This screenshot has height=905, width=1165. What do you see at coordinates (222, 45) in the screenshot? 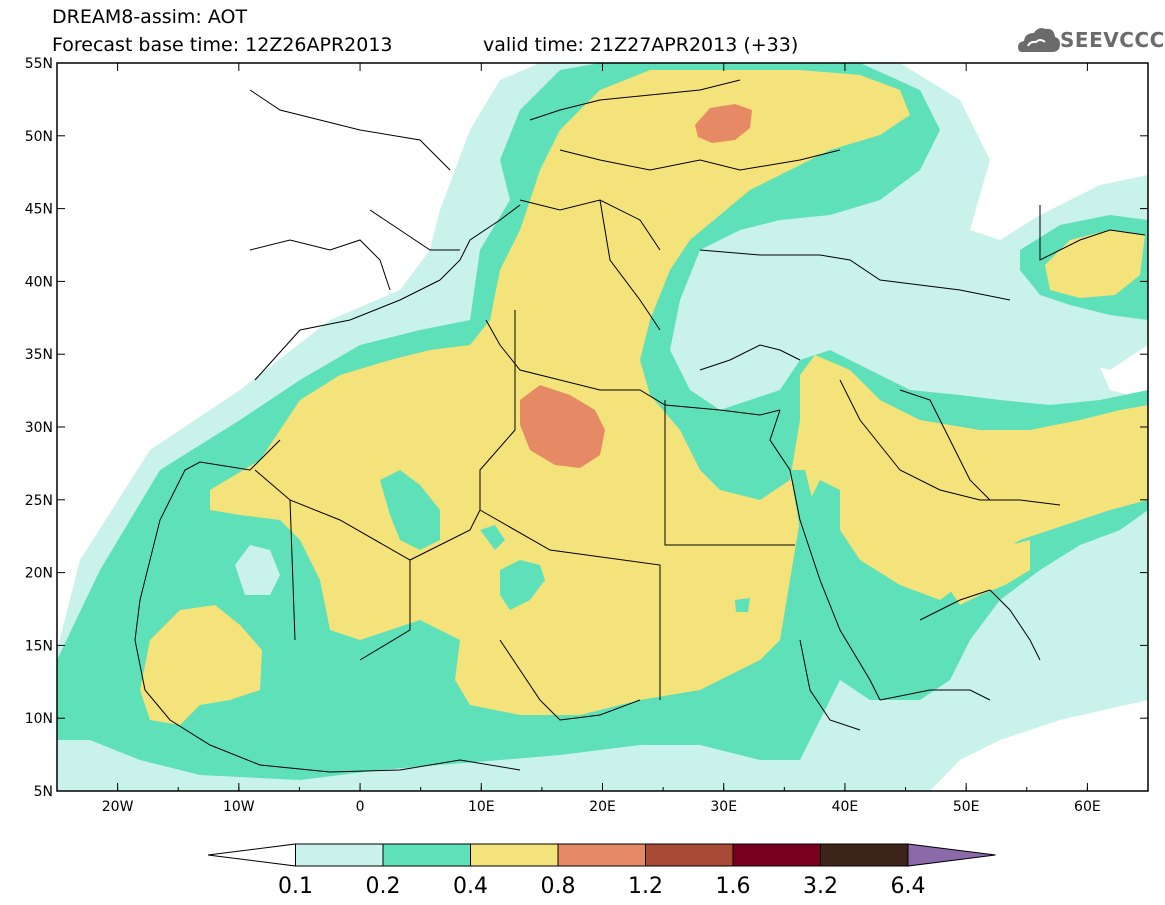
I see `forecast-base-time: Forecast base time: 12Z26APR2013` at bounding box center [222, 45].